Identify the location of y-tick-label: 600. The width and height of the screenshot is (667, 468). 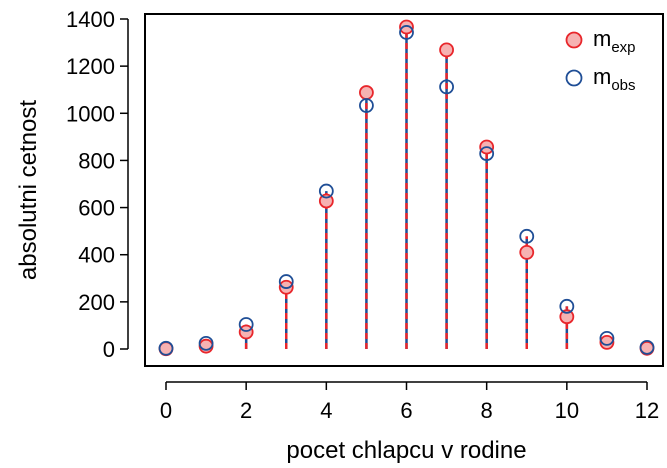
(96, 208).